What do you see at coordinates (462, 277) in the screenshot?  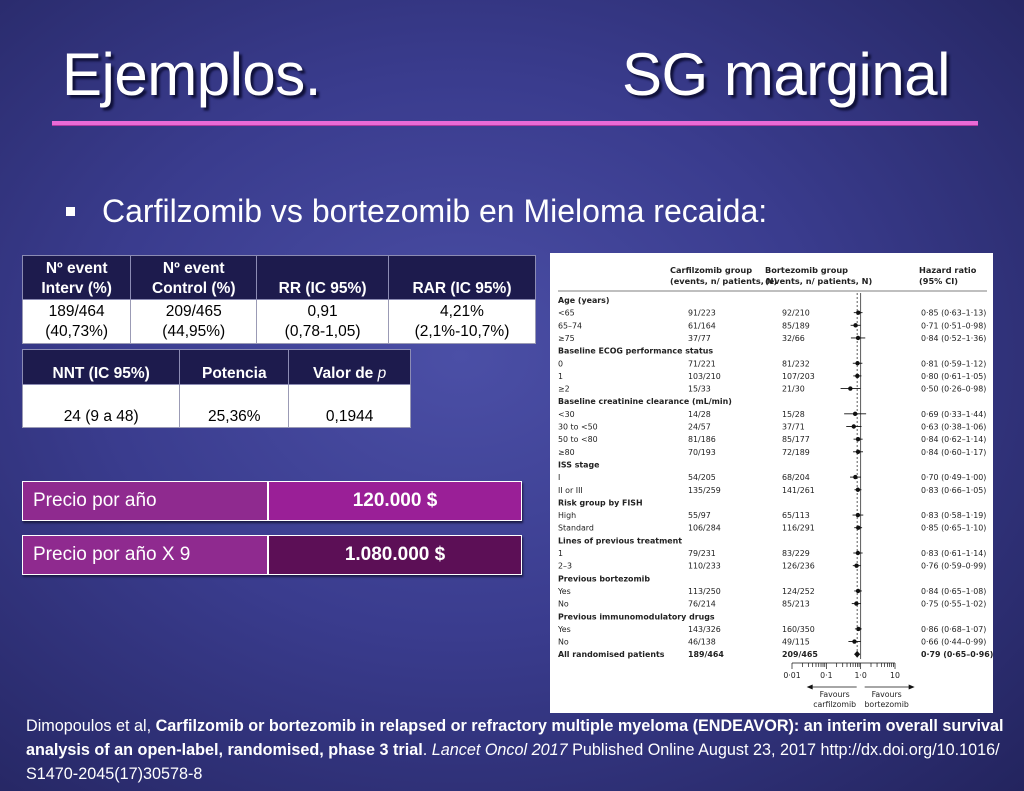 I see `header-rar: RAR (IC 95%)` at bounding box center [462, 277].